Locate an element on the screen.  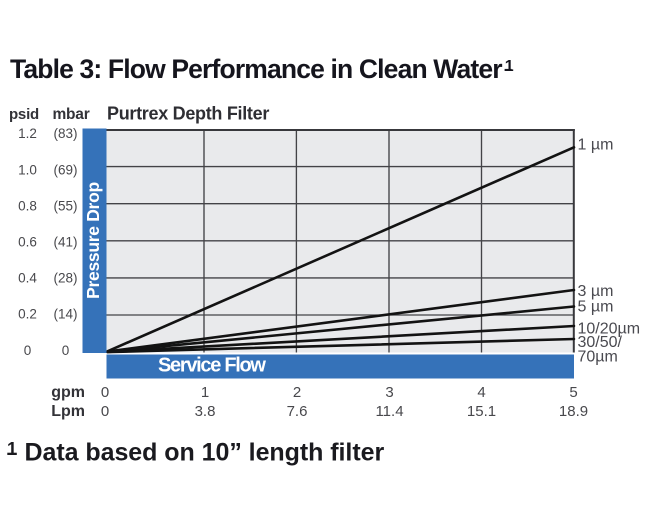
svg-text: (28) is located at coordinates (65, 278).